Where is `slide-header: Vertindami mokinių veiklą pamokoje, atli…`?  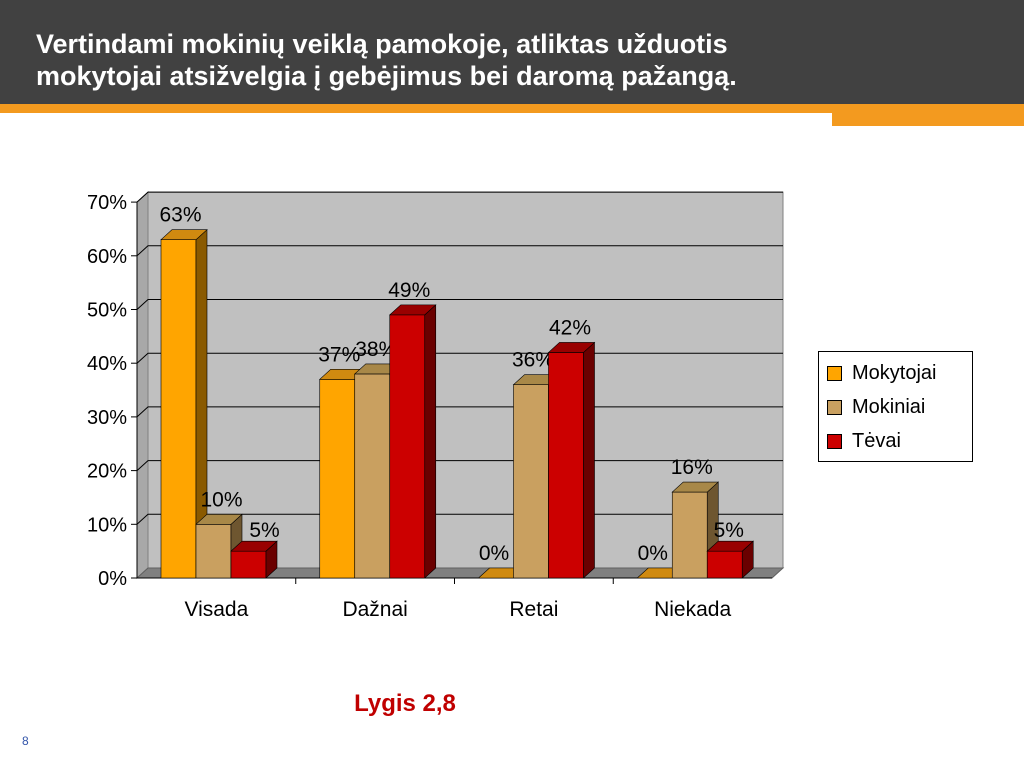 slide-header: Vertindami mokinių veiklą pamokoje, atli… is located at coordinates (512, 52).